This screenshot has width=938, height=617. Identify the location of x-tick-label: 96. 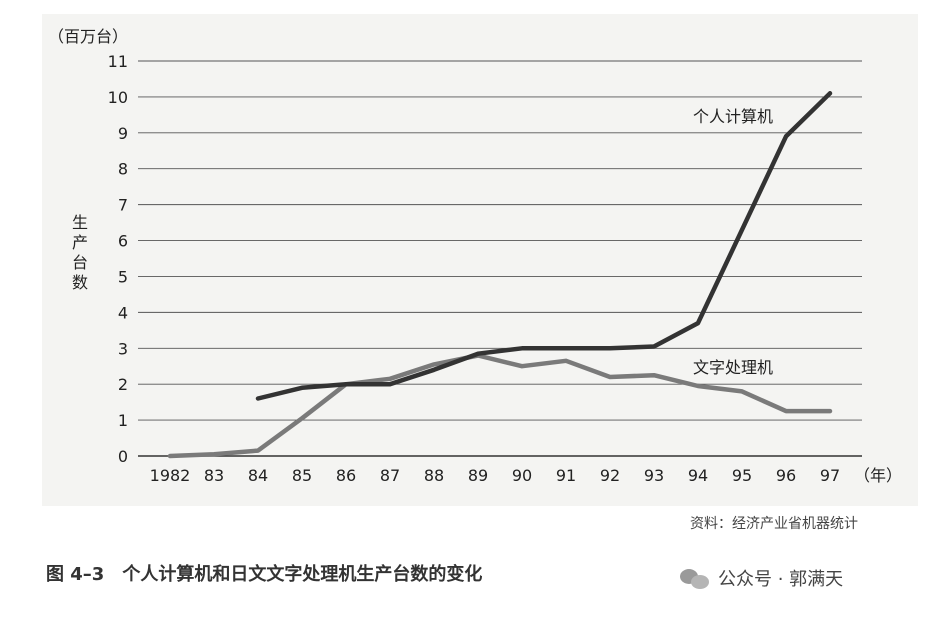
(786, 475).